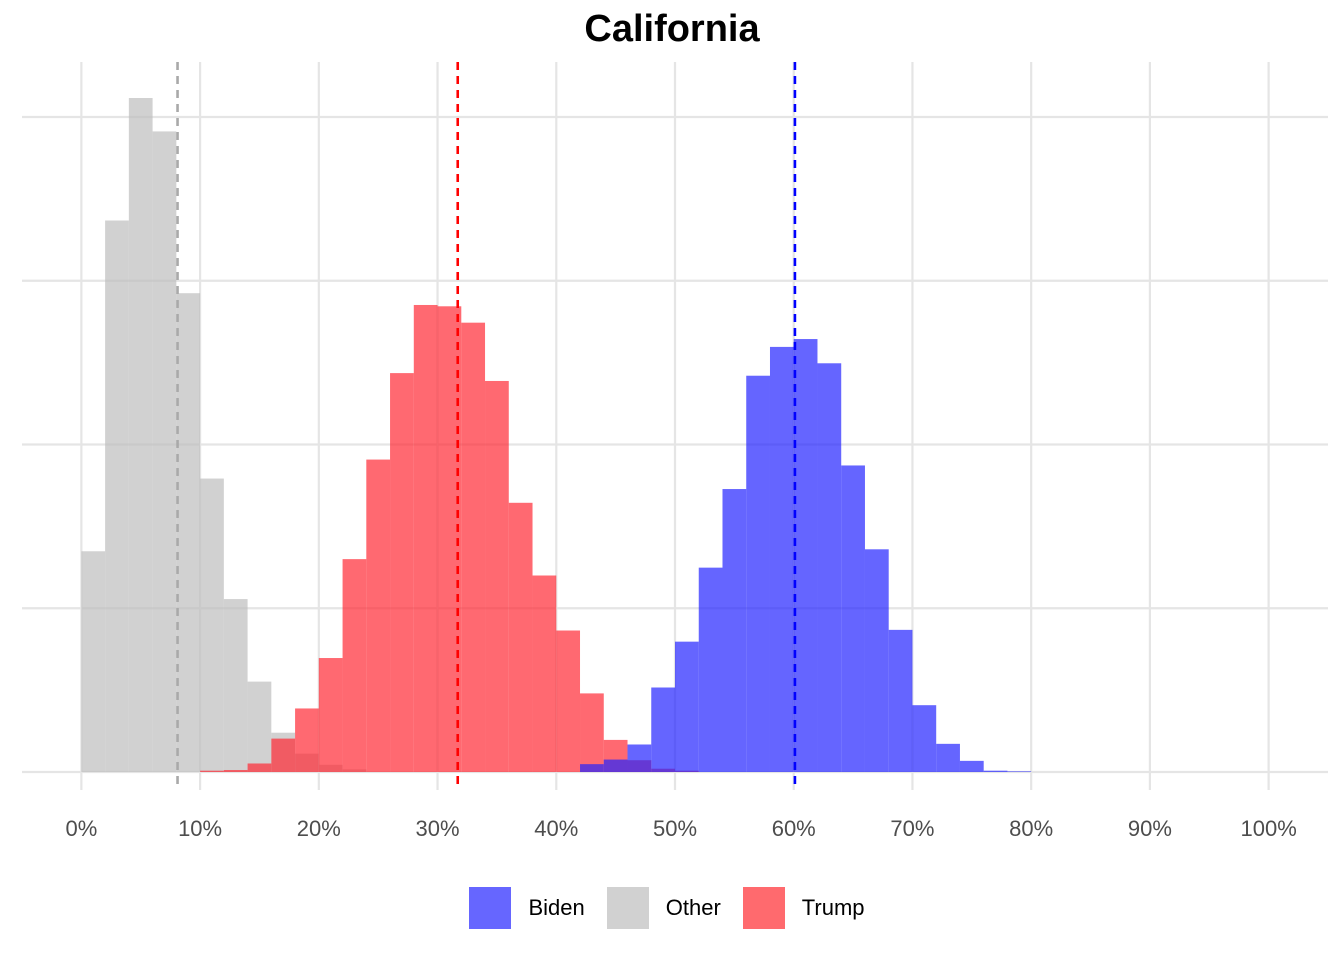  Describe the element at coordinates (200, 828) in the screenshot. I see `x-tick-label: 10%` at that location.